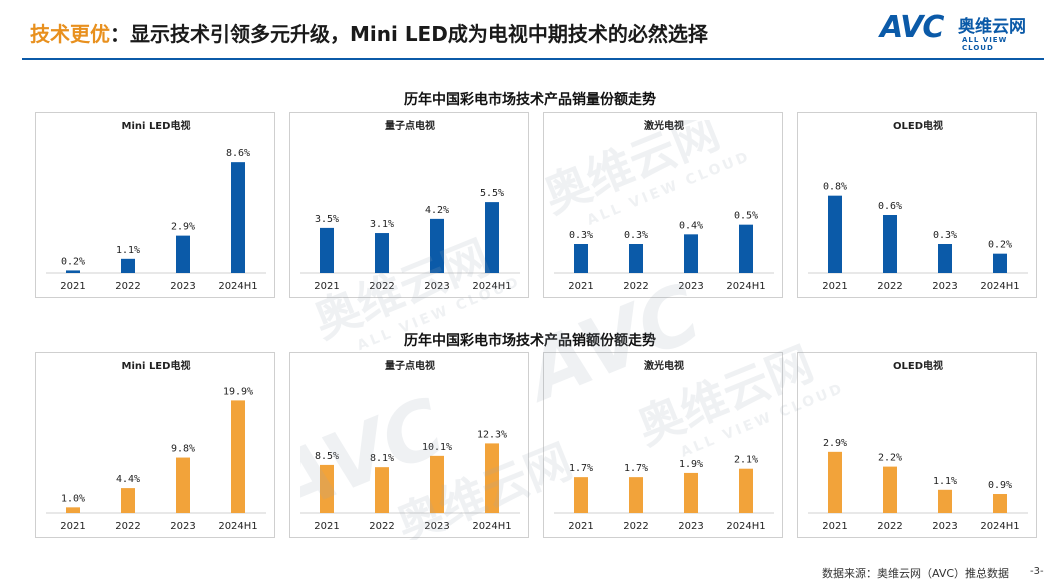 This screenshot has height=588, width=1060. What do you see at coordinates (691, 225) in the screenshot?
I see `data-label: 0.4%` at bounding box center [691, 225].